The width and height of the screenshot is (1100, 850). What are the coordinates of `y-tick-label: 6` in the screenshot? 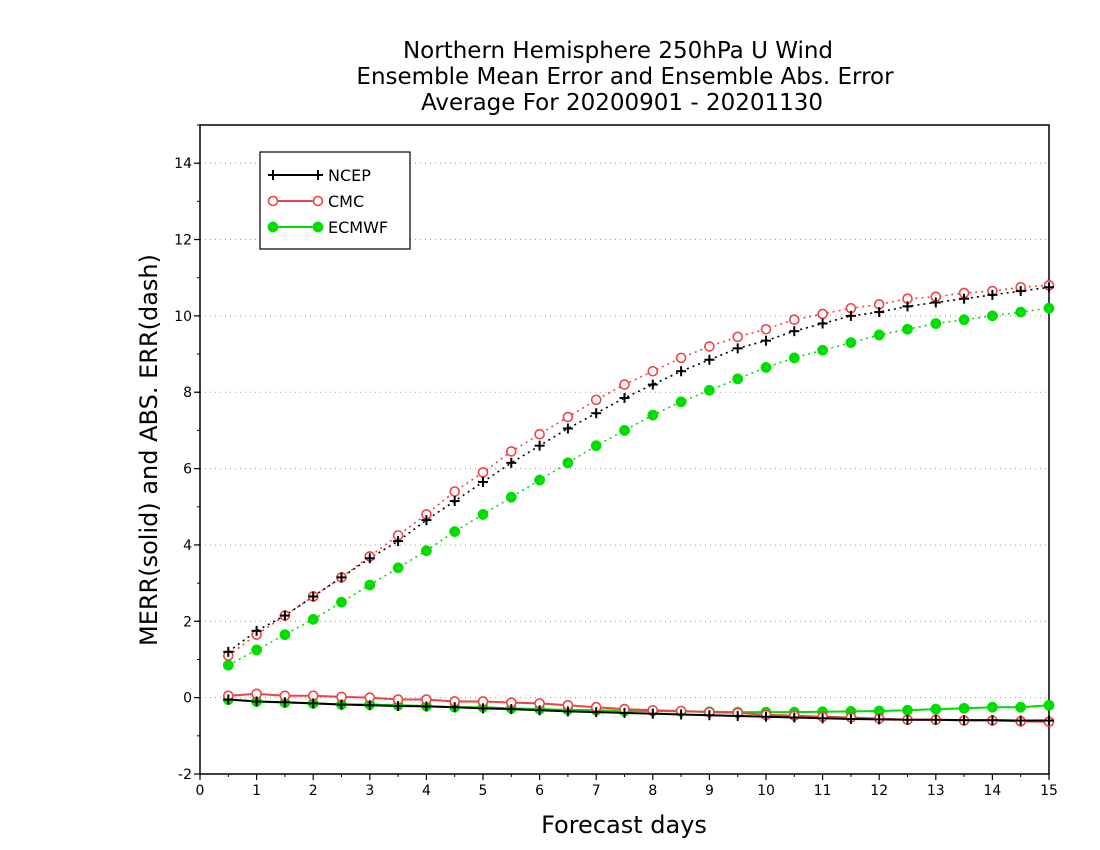 It's located at (187, 470).